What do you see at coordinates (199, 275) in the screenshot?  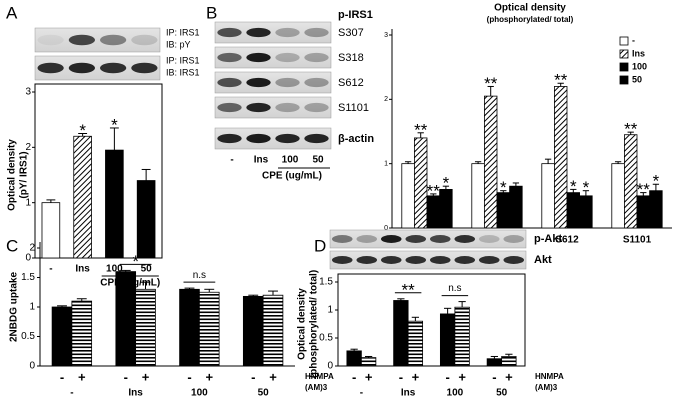 I see `annotation: n.s` at bounding box center [199, 275].